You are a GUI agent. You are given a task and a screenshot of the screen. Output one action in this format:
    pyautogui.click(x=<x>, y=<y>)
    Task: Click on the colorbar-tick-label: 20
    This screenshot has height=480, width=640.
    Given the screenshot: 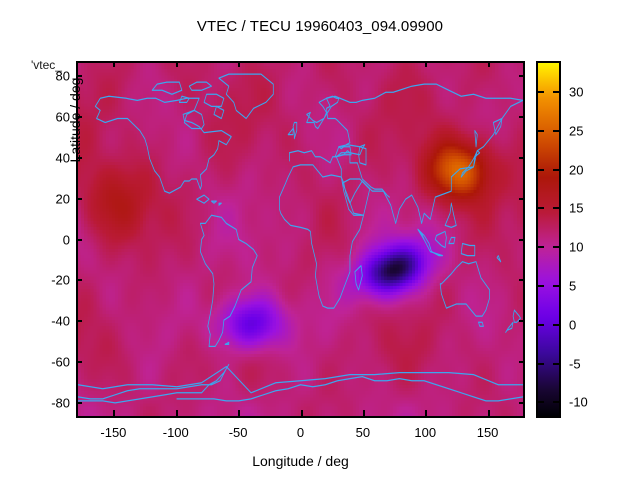 What is the action you would take?
    pyautogui.click(x=576, y=170)
    